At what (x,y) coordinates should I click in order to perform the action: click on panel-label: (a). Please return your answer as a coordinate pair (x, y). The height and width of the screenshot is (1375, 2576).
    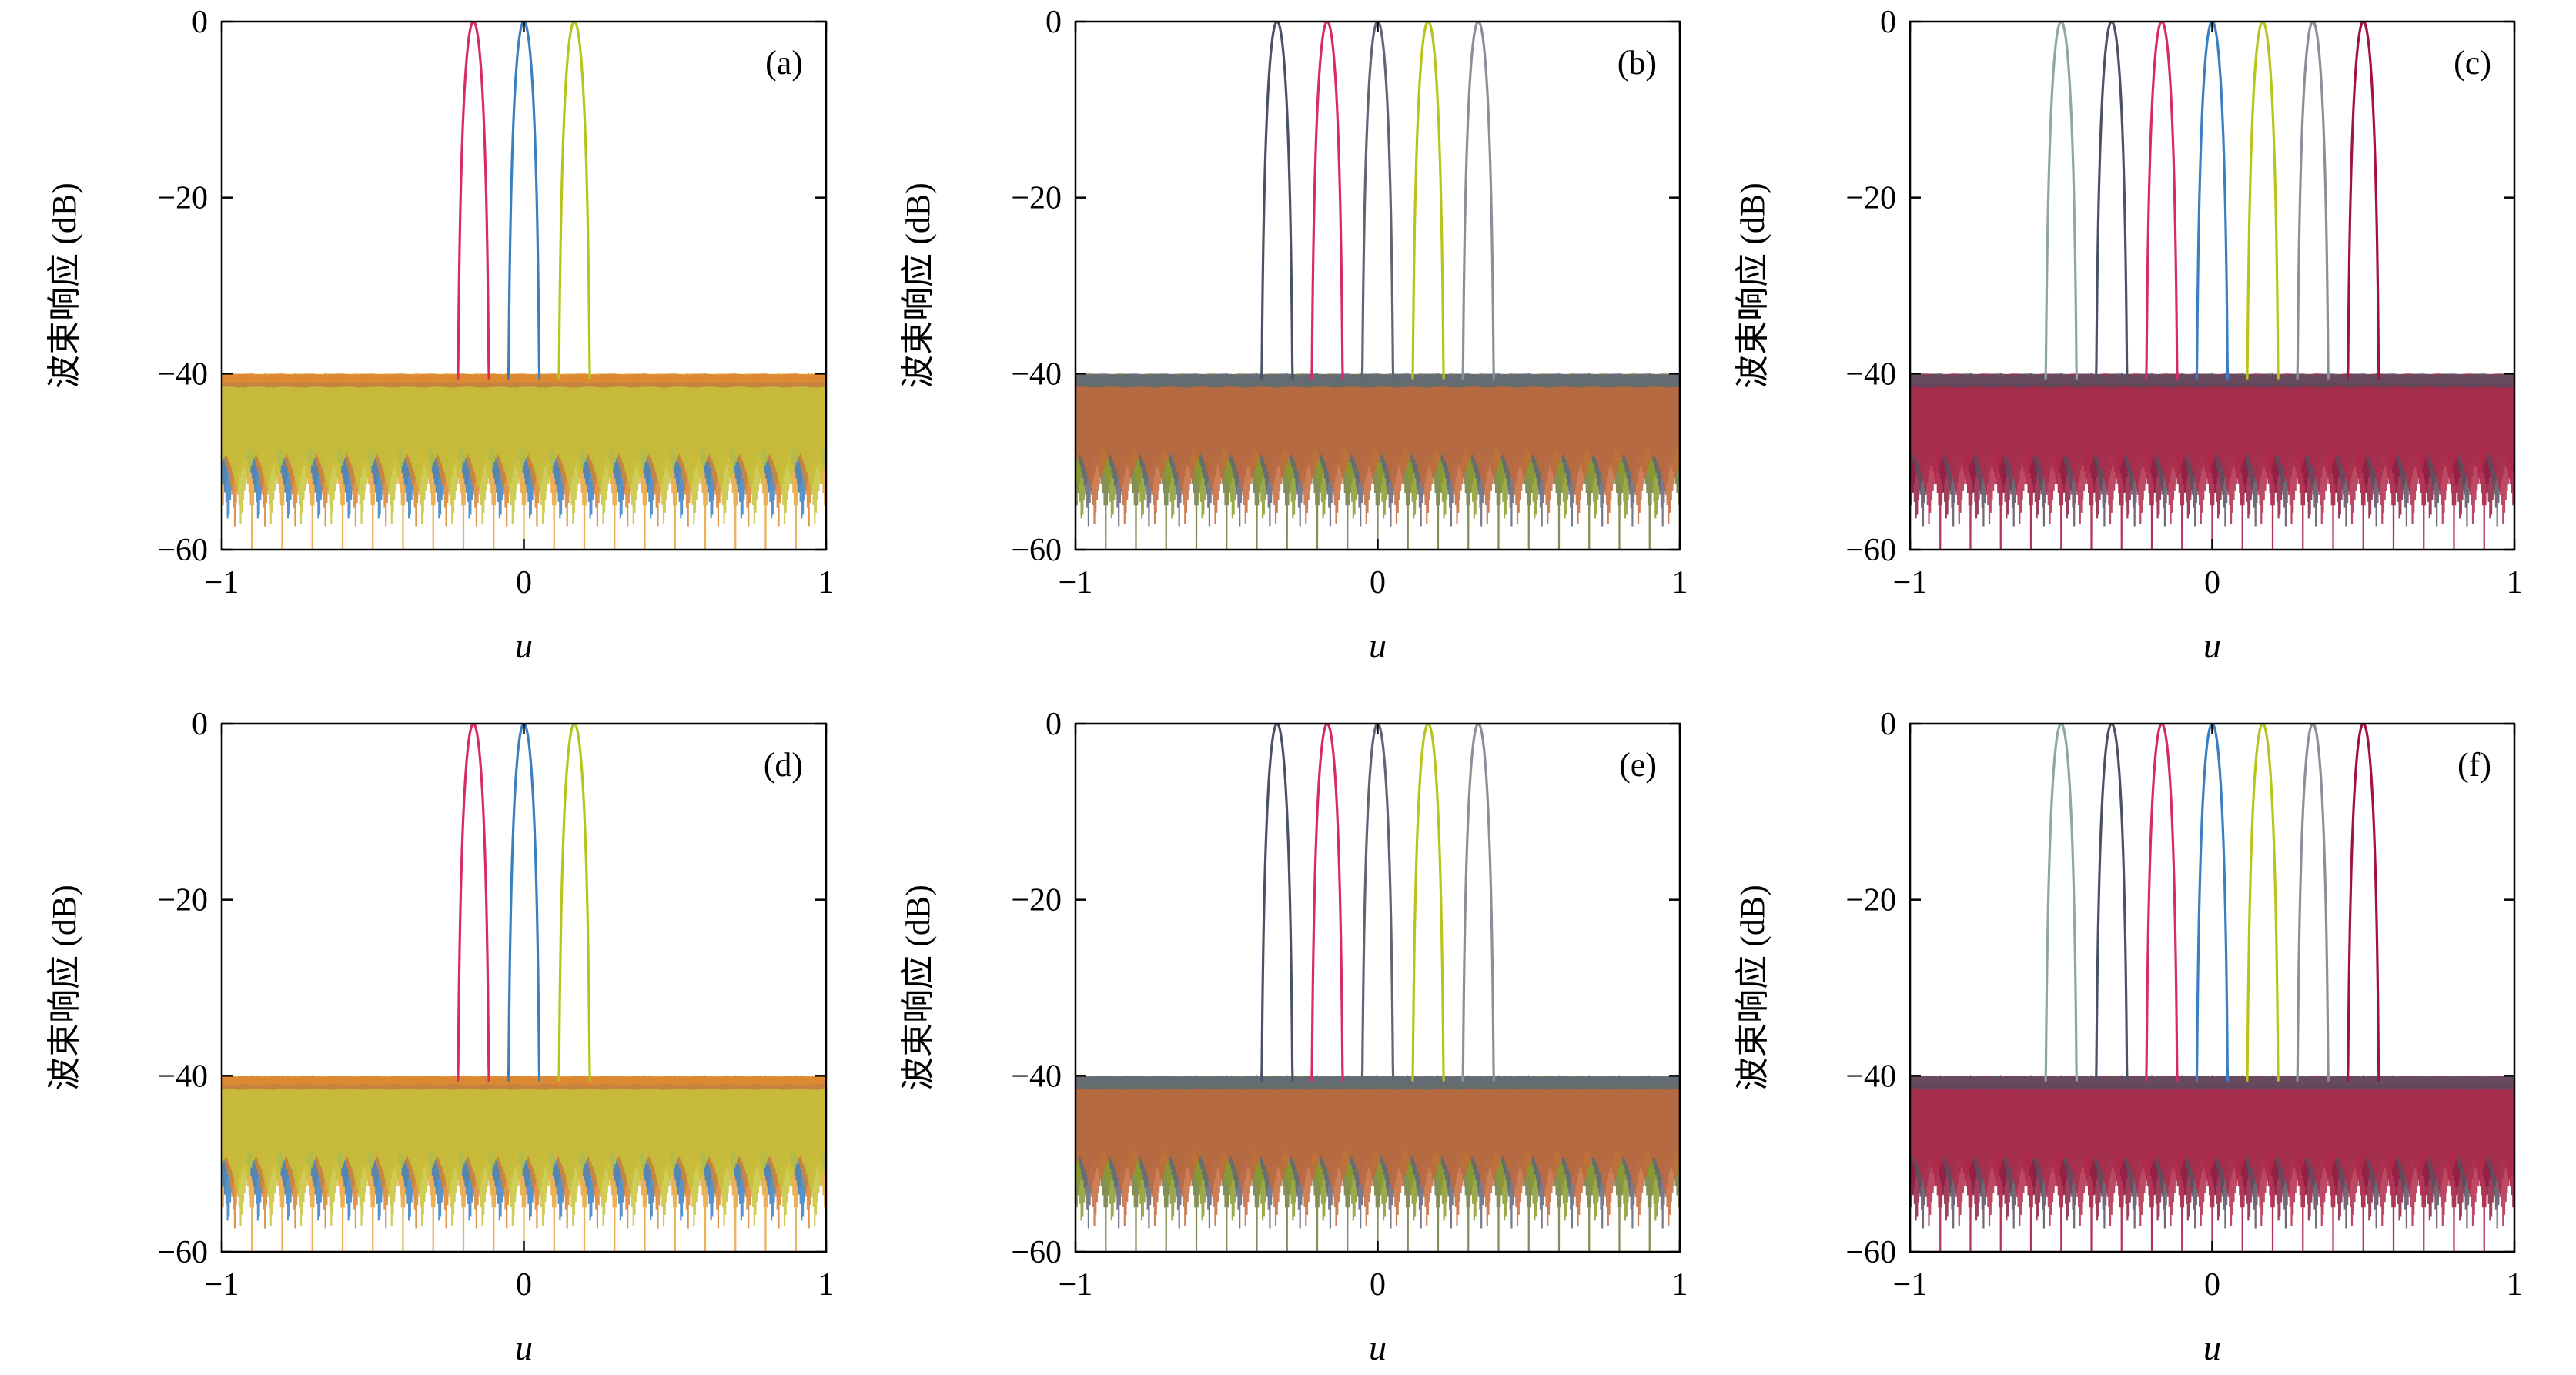
    Looking at the image, I should click on (784, 63).